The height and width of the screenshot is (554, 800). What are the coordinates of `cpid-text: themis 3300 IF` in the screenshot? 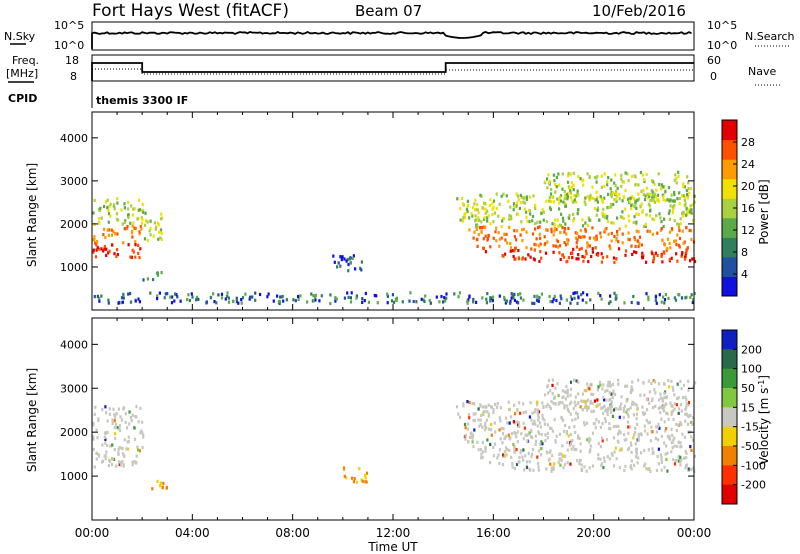 It's located at (142, 100).